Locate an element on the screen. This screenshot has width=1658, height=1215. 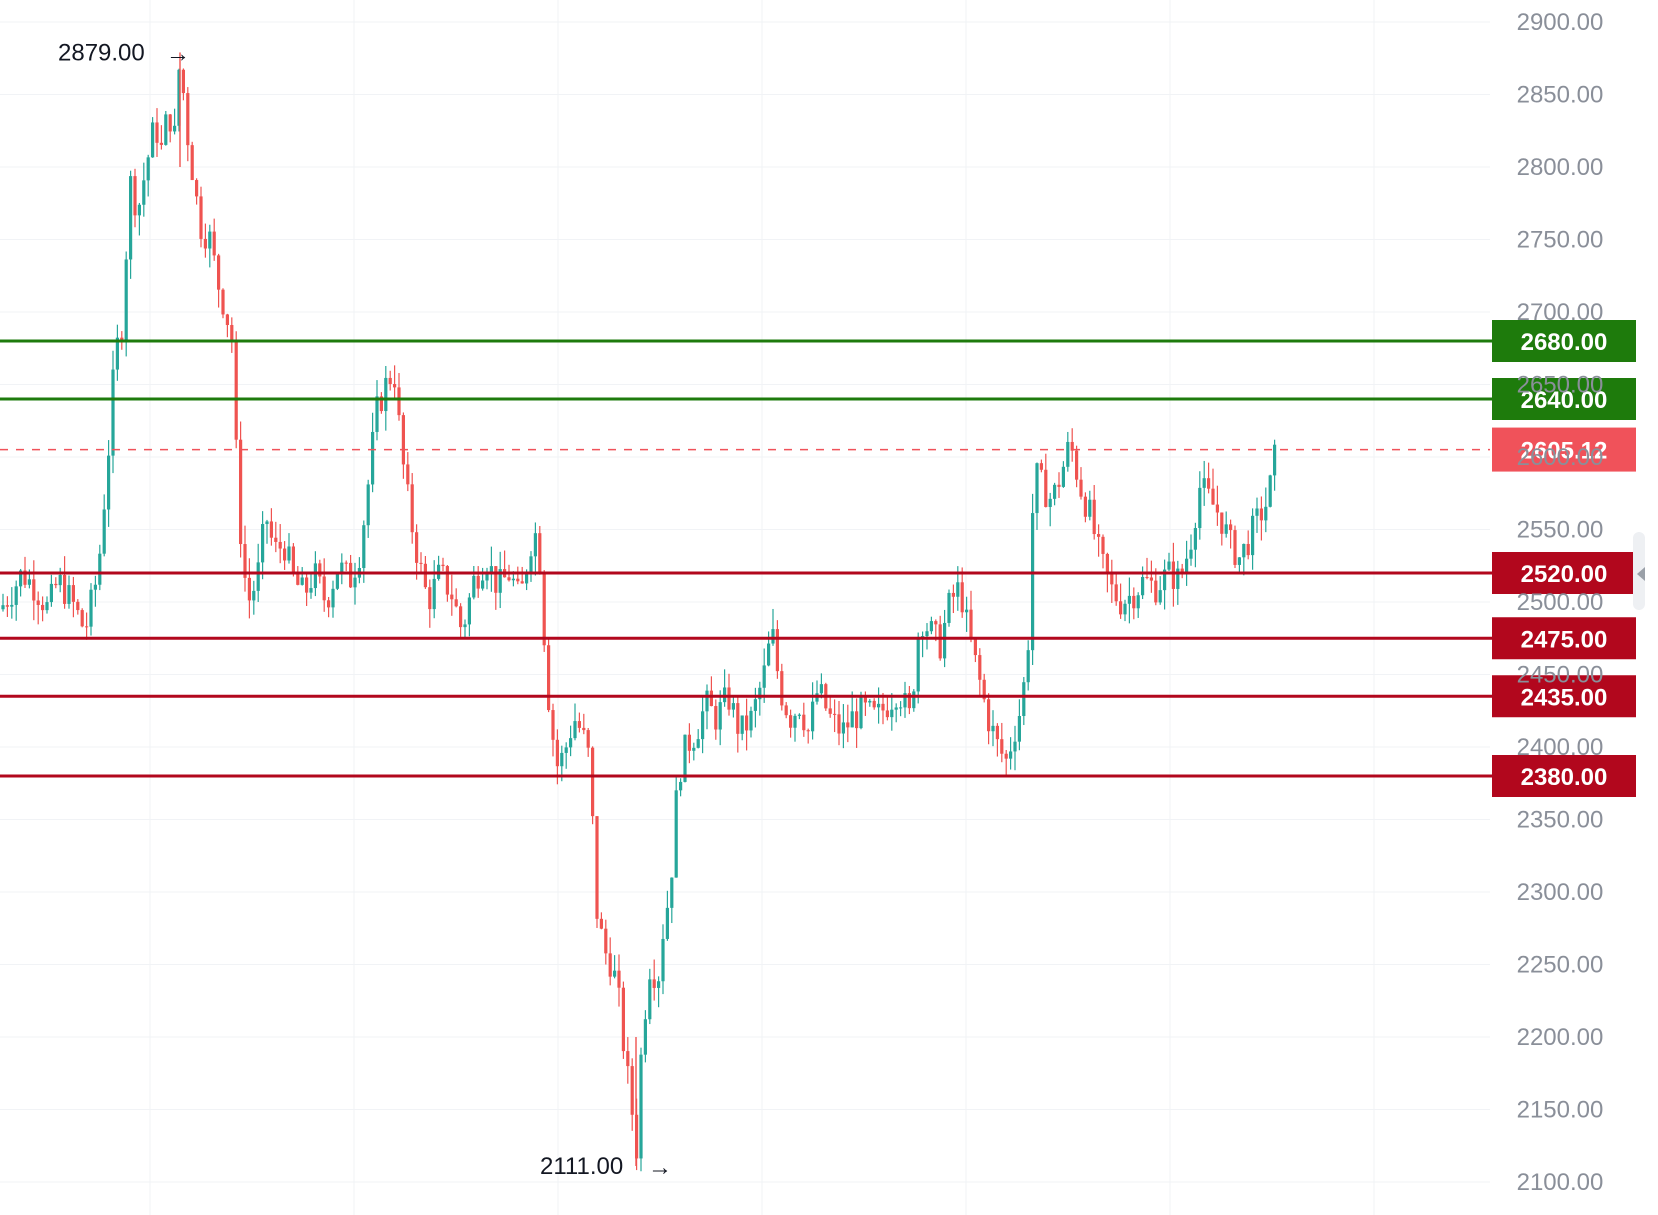
high-annotation: 2879.00 is located at coordinates (101, 52).